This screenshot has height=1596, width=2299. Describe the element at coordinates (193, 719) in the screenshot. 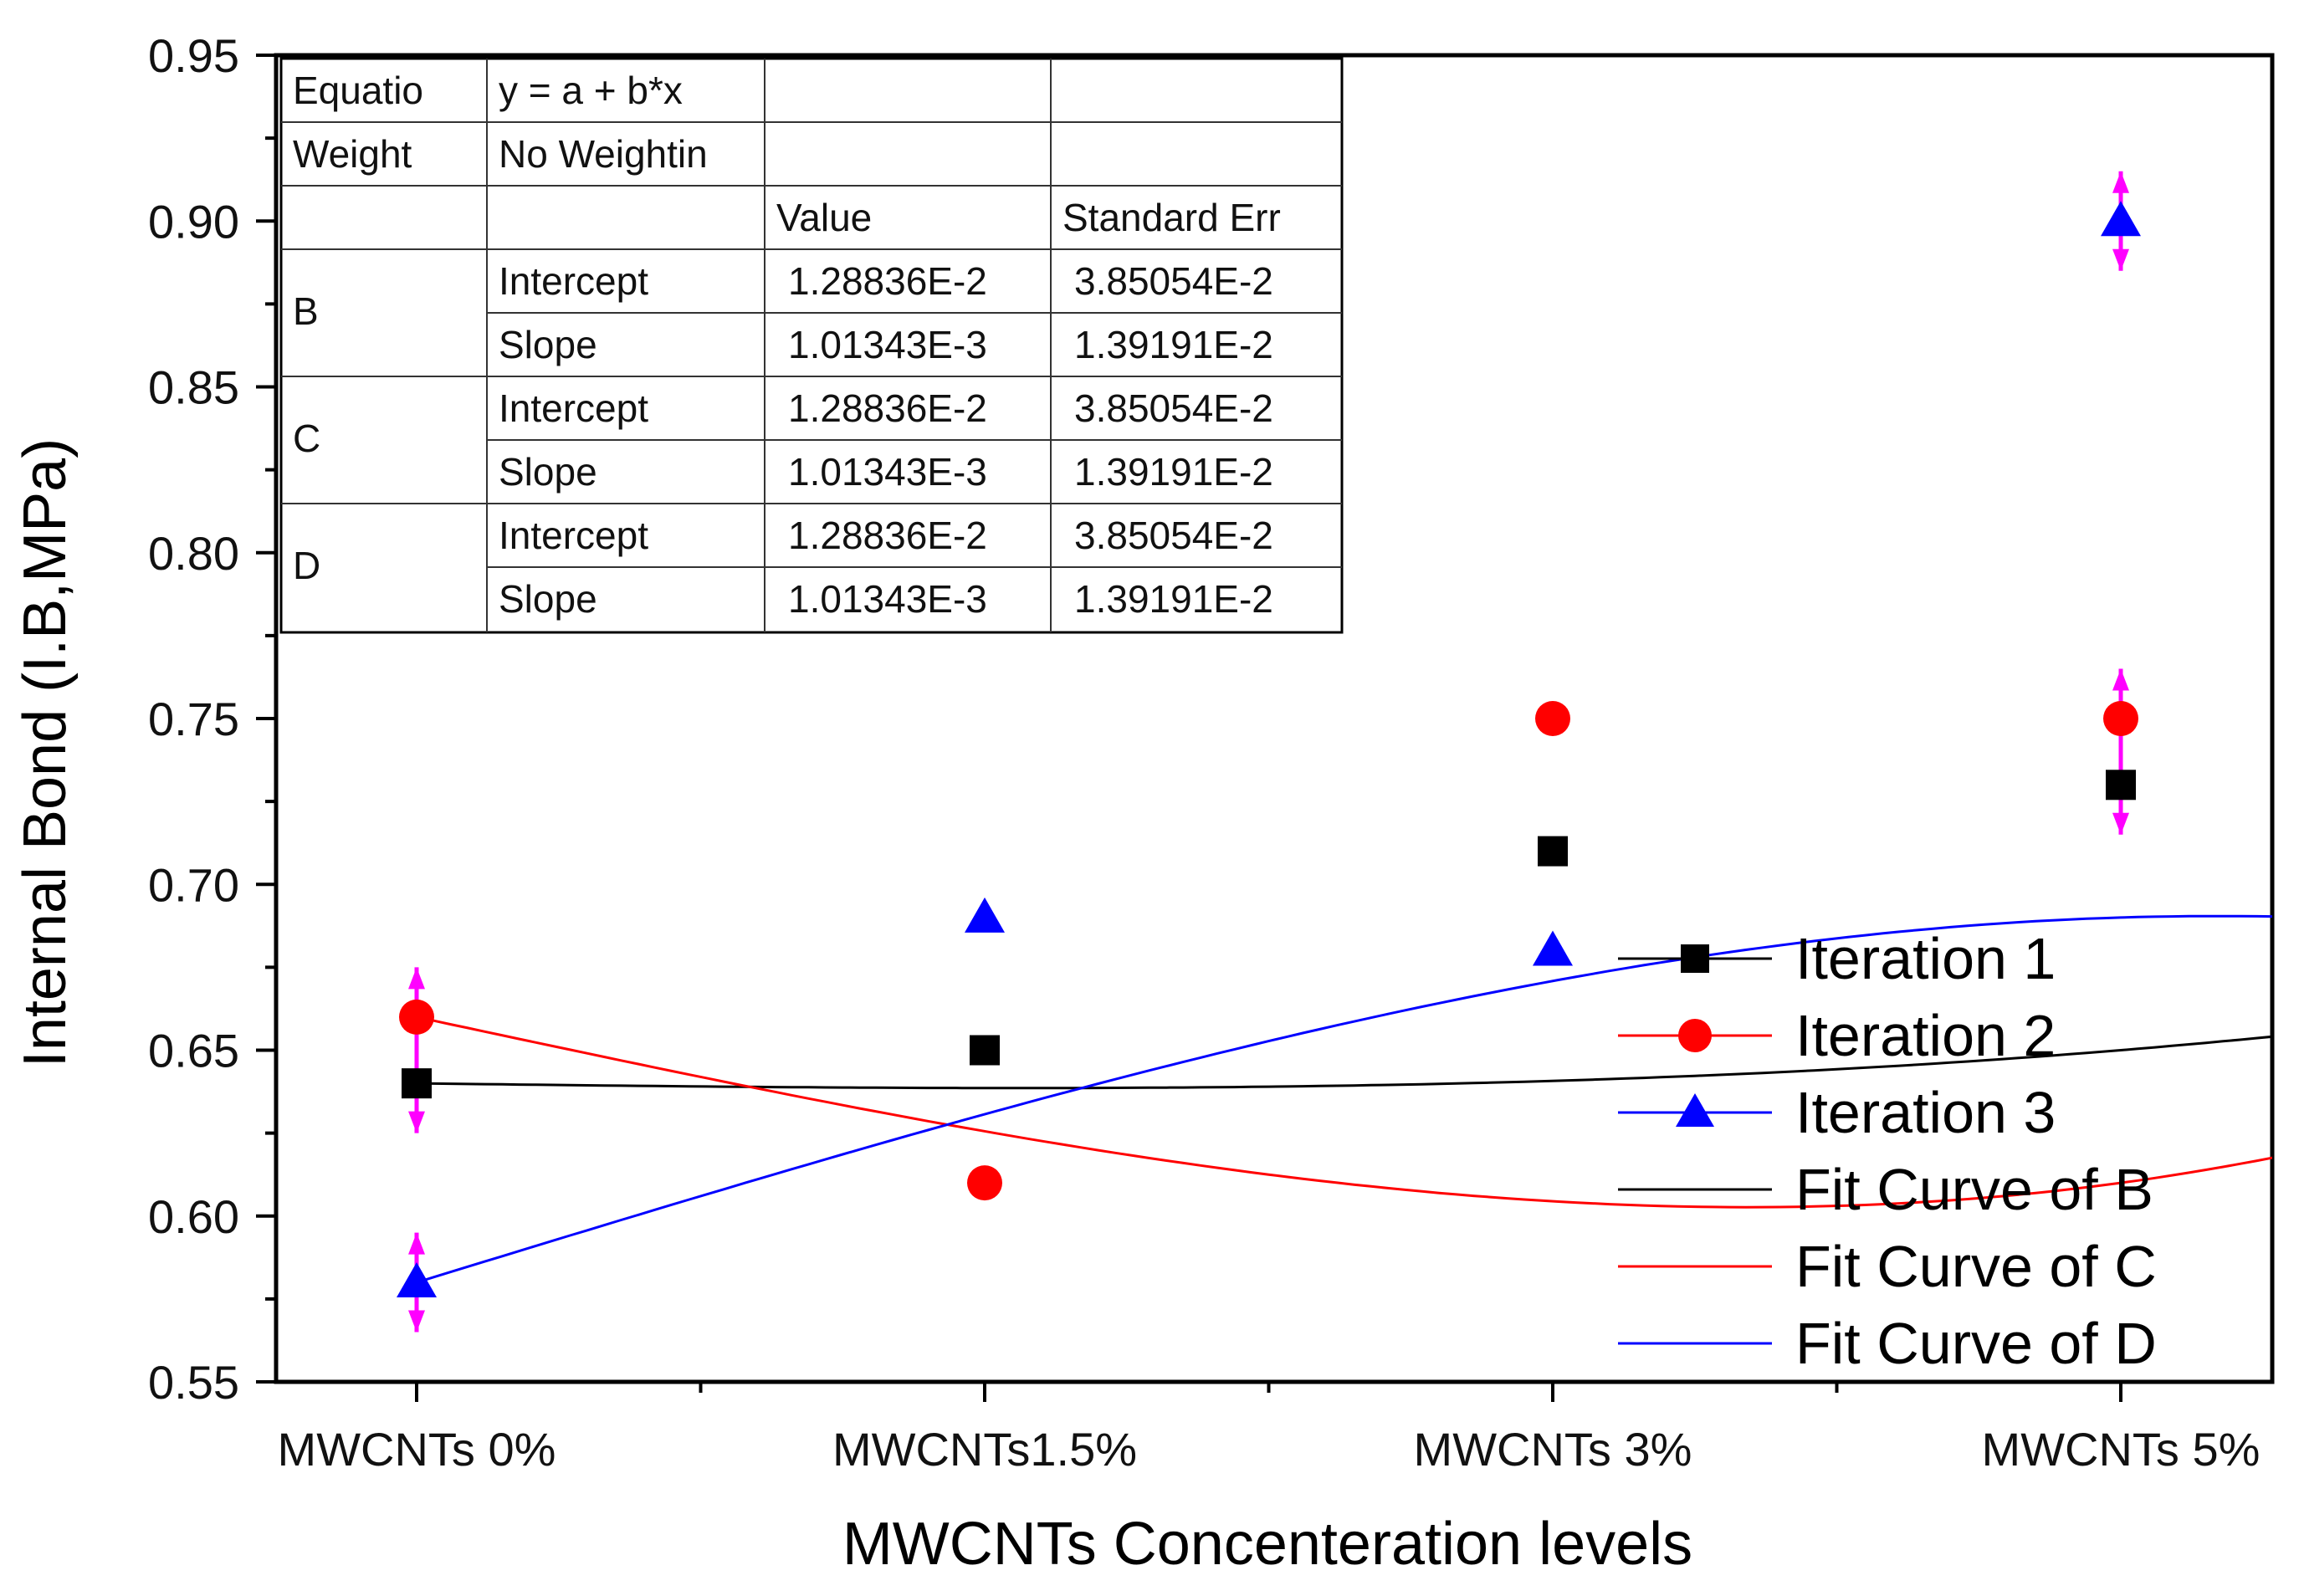

I see `y-tick-label: 0.75` at that location.